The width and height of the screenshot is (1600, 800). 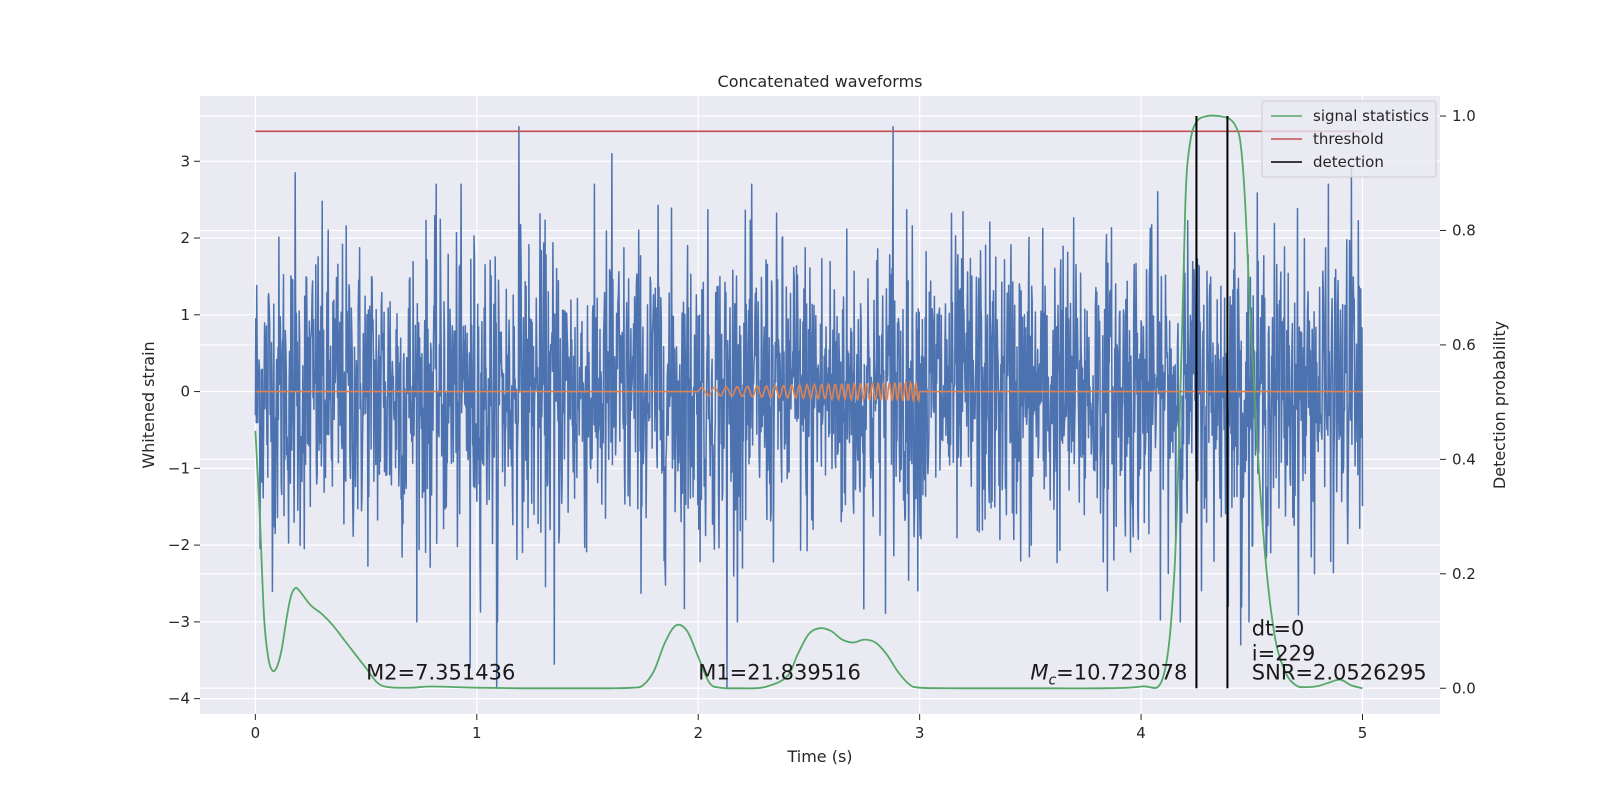 I want to click on legend: signal statistics threshold detection, so click(x=1349, y=139).